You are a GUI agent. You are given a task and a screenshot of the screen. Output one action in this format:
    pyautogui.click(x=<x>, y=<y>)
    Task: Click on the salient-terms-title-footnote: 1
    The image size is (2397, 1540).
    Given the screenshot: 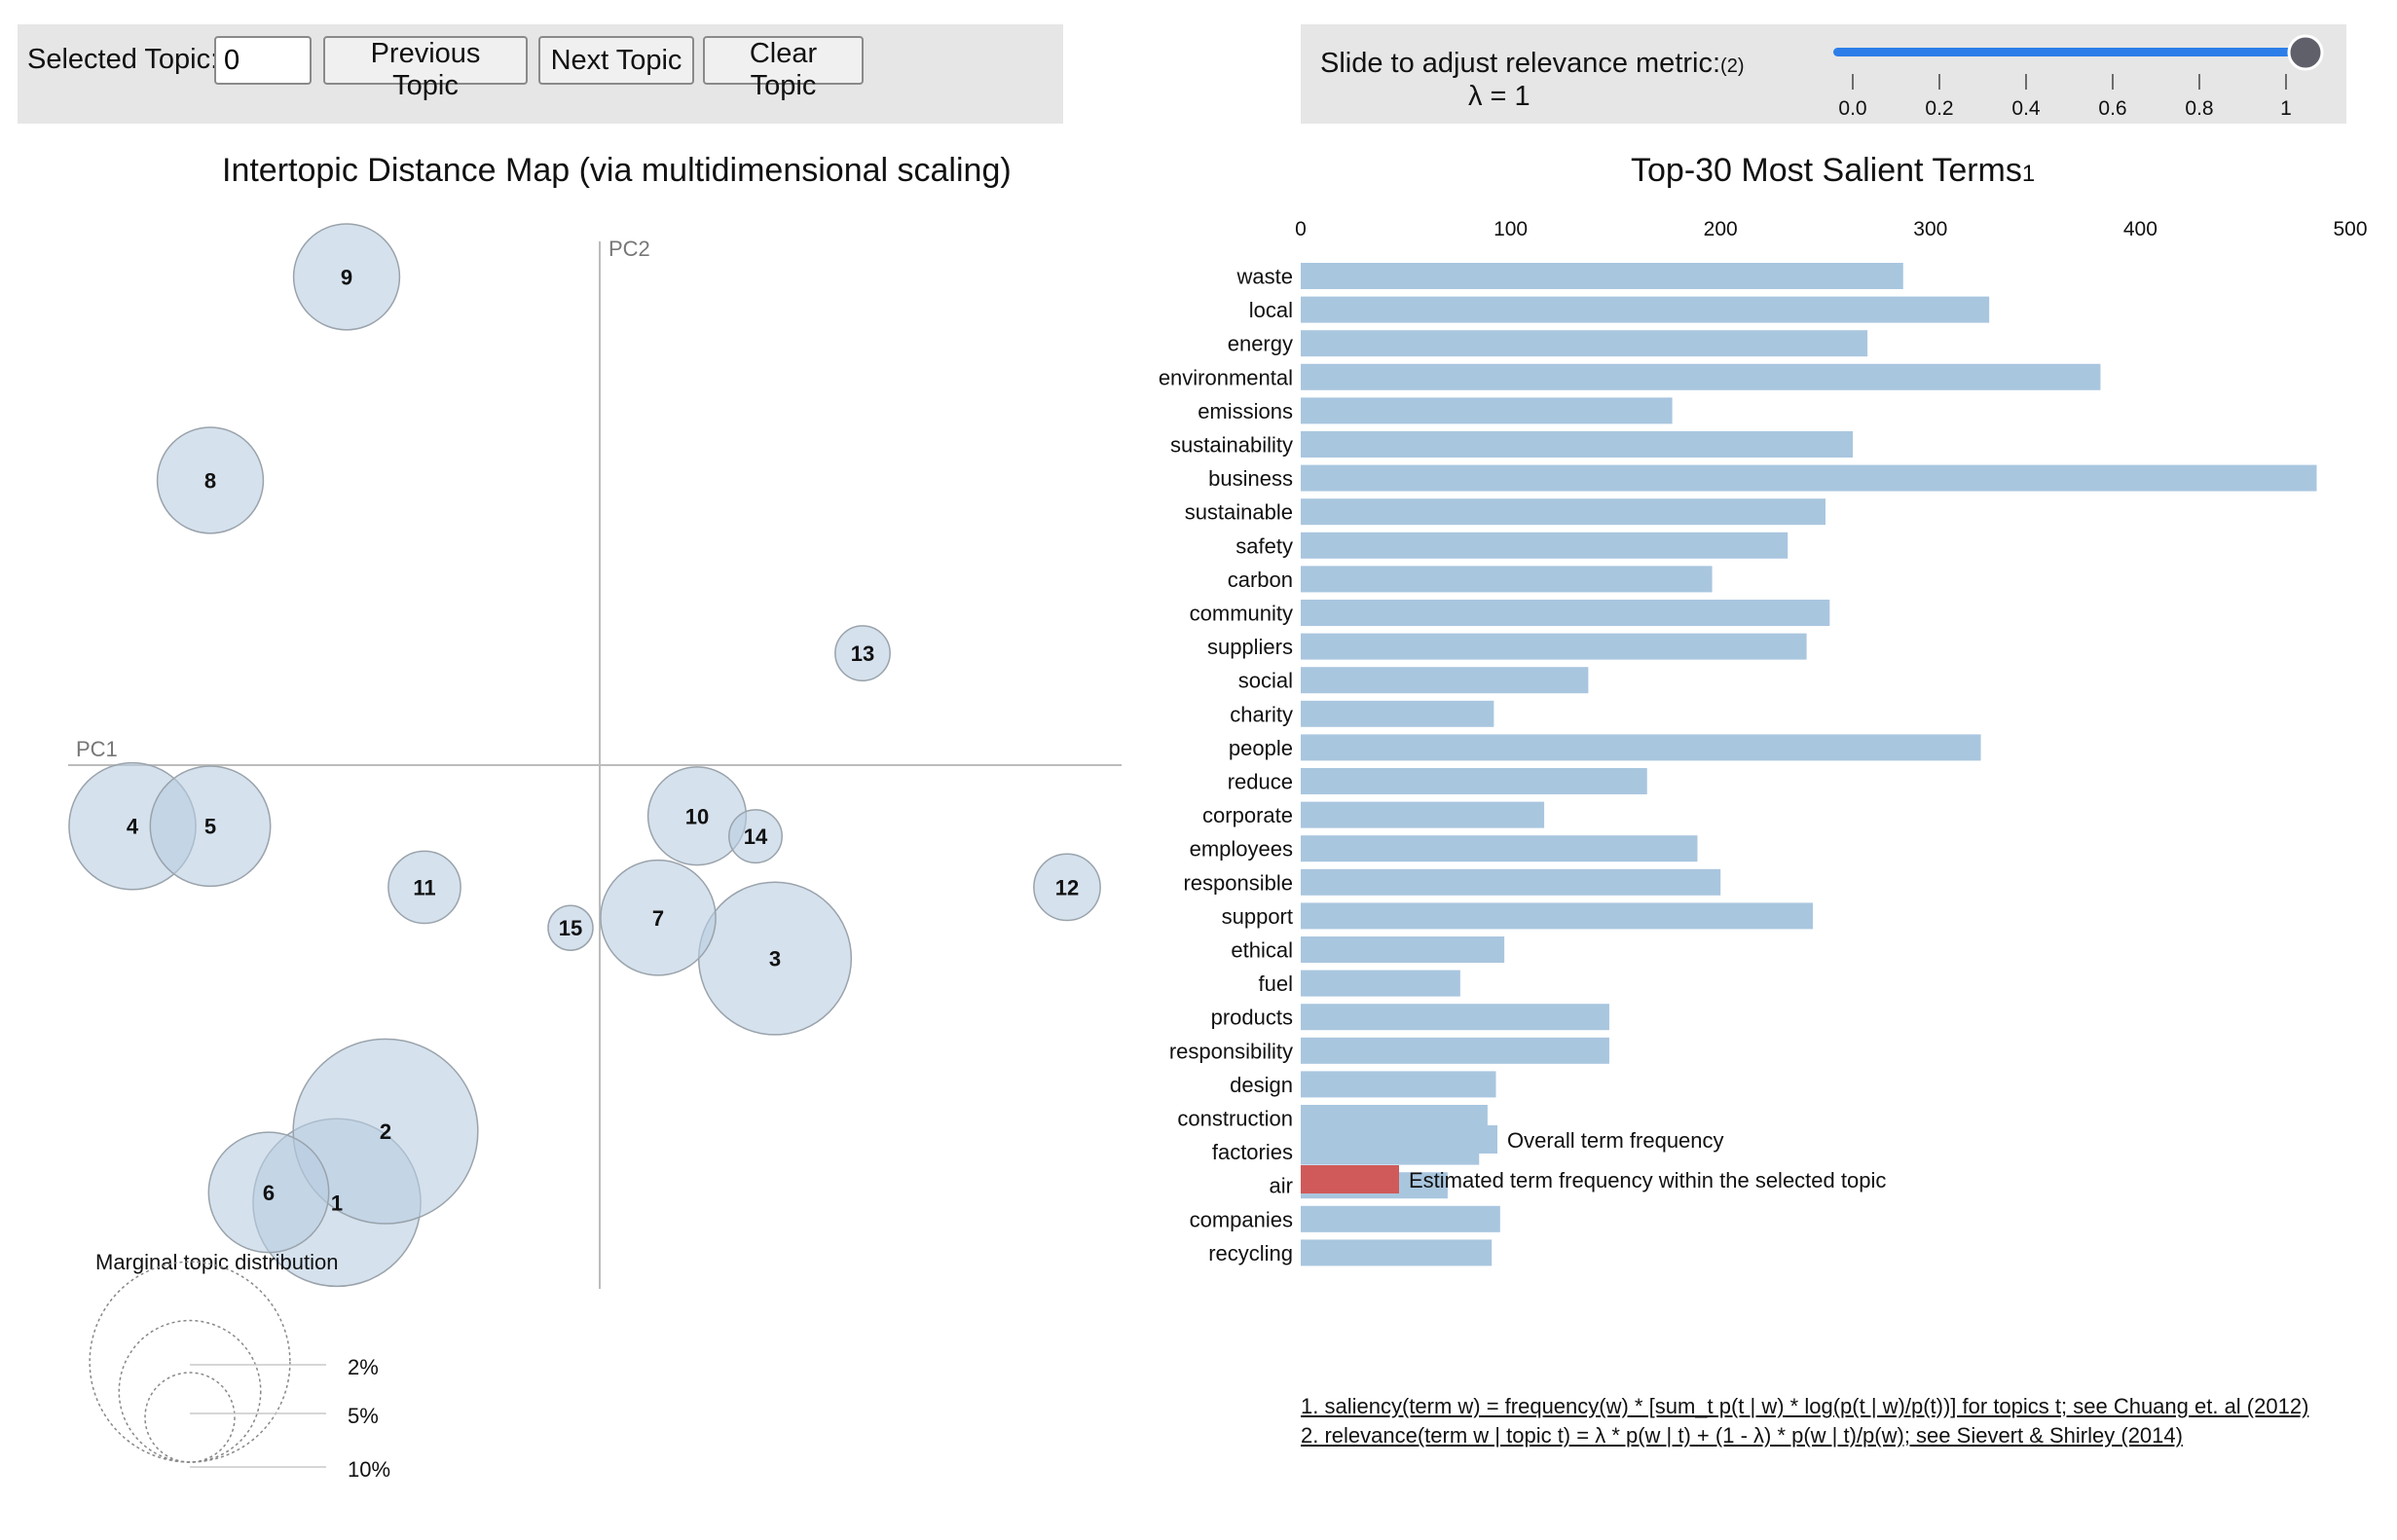 What is the action you would take?
    pyautogui.click(x=2029, y=174)
    